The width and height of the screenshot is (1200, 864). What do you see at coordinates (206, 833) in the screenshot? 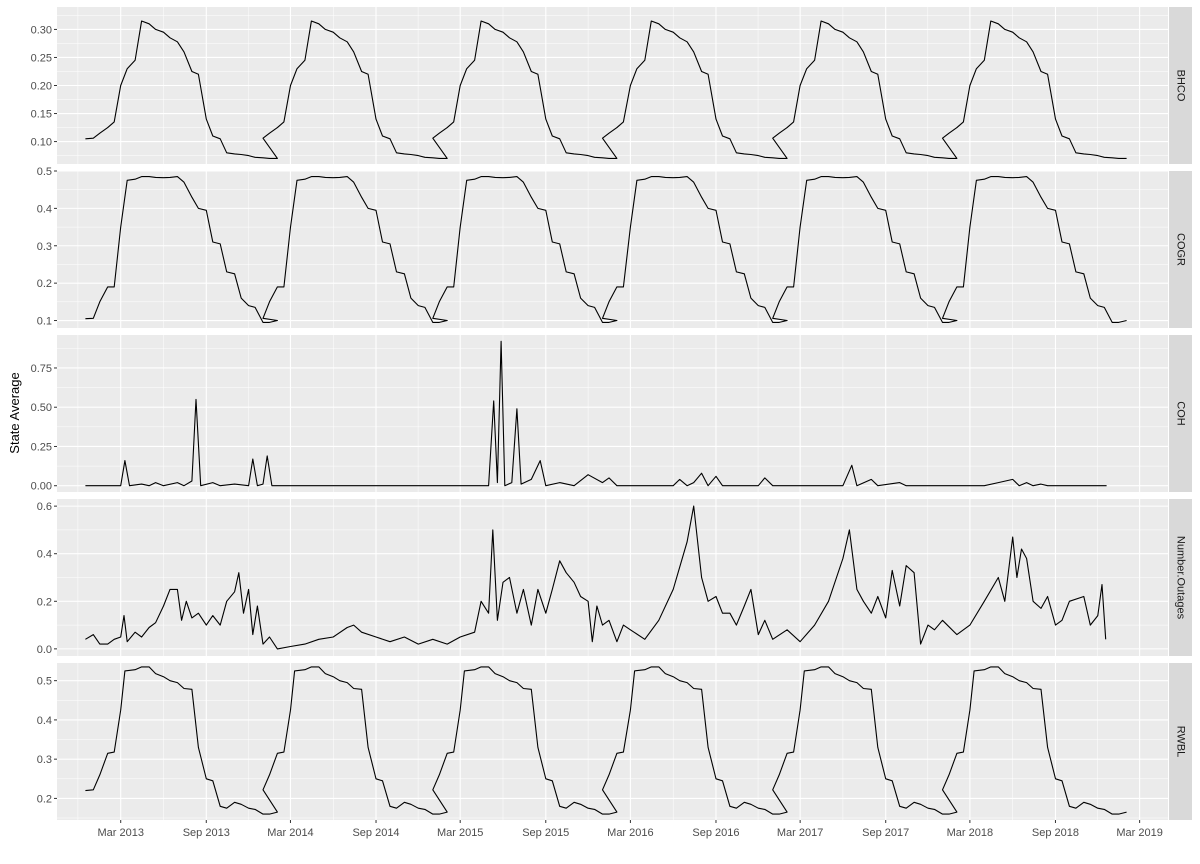
I see `x-tick-label: Sep 2013` at bounding box center [206, 833].